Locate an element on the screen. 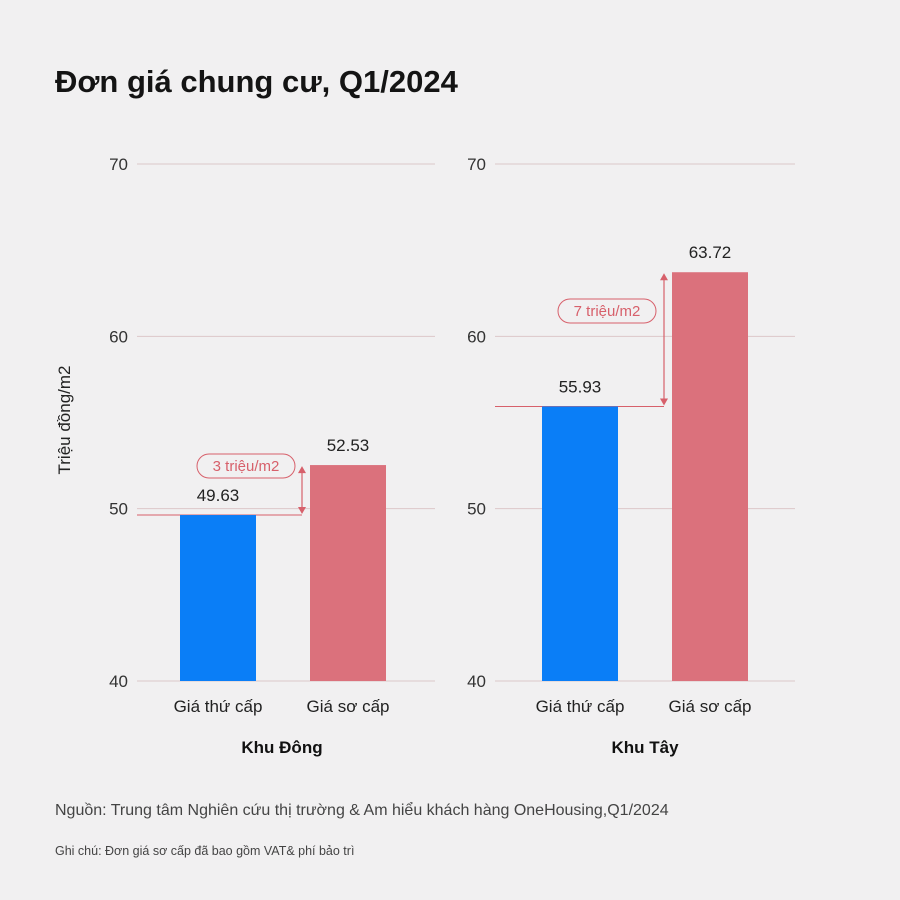  difference-label: 7 triệu/m2 is located at coordinates (607, 311).